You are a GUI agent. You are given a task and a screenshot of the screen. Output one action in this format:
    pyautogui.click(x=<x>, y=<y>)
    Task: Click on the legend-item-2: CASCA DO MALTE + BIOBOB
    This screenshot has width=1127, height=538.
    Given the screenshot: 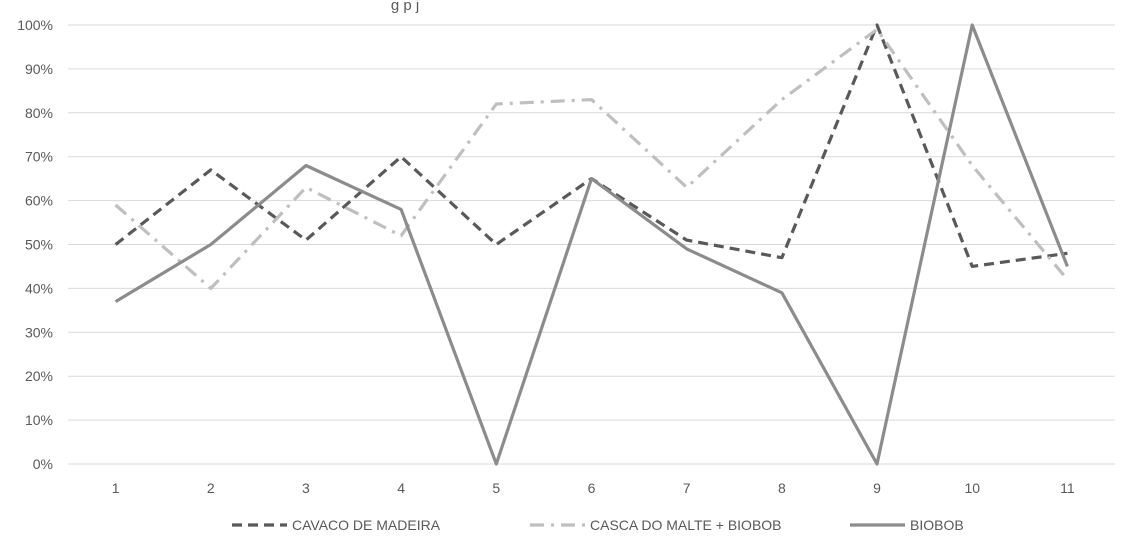 What is the action you would take?
    pyautogui.click(x=656, y=525)
    